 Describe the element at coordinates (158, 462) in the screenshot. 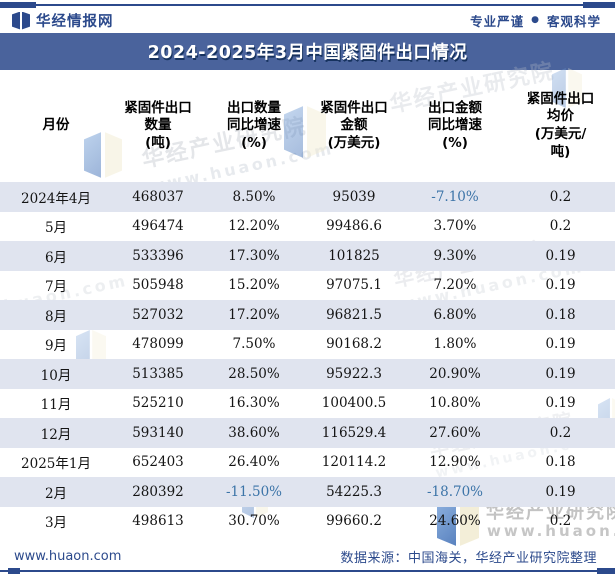

I see `value-cell: 652403` at that location.